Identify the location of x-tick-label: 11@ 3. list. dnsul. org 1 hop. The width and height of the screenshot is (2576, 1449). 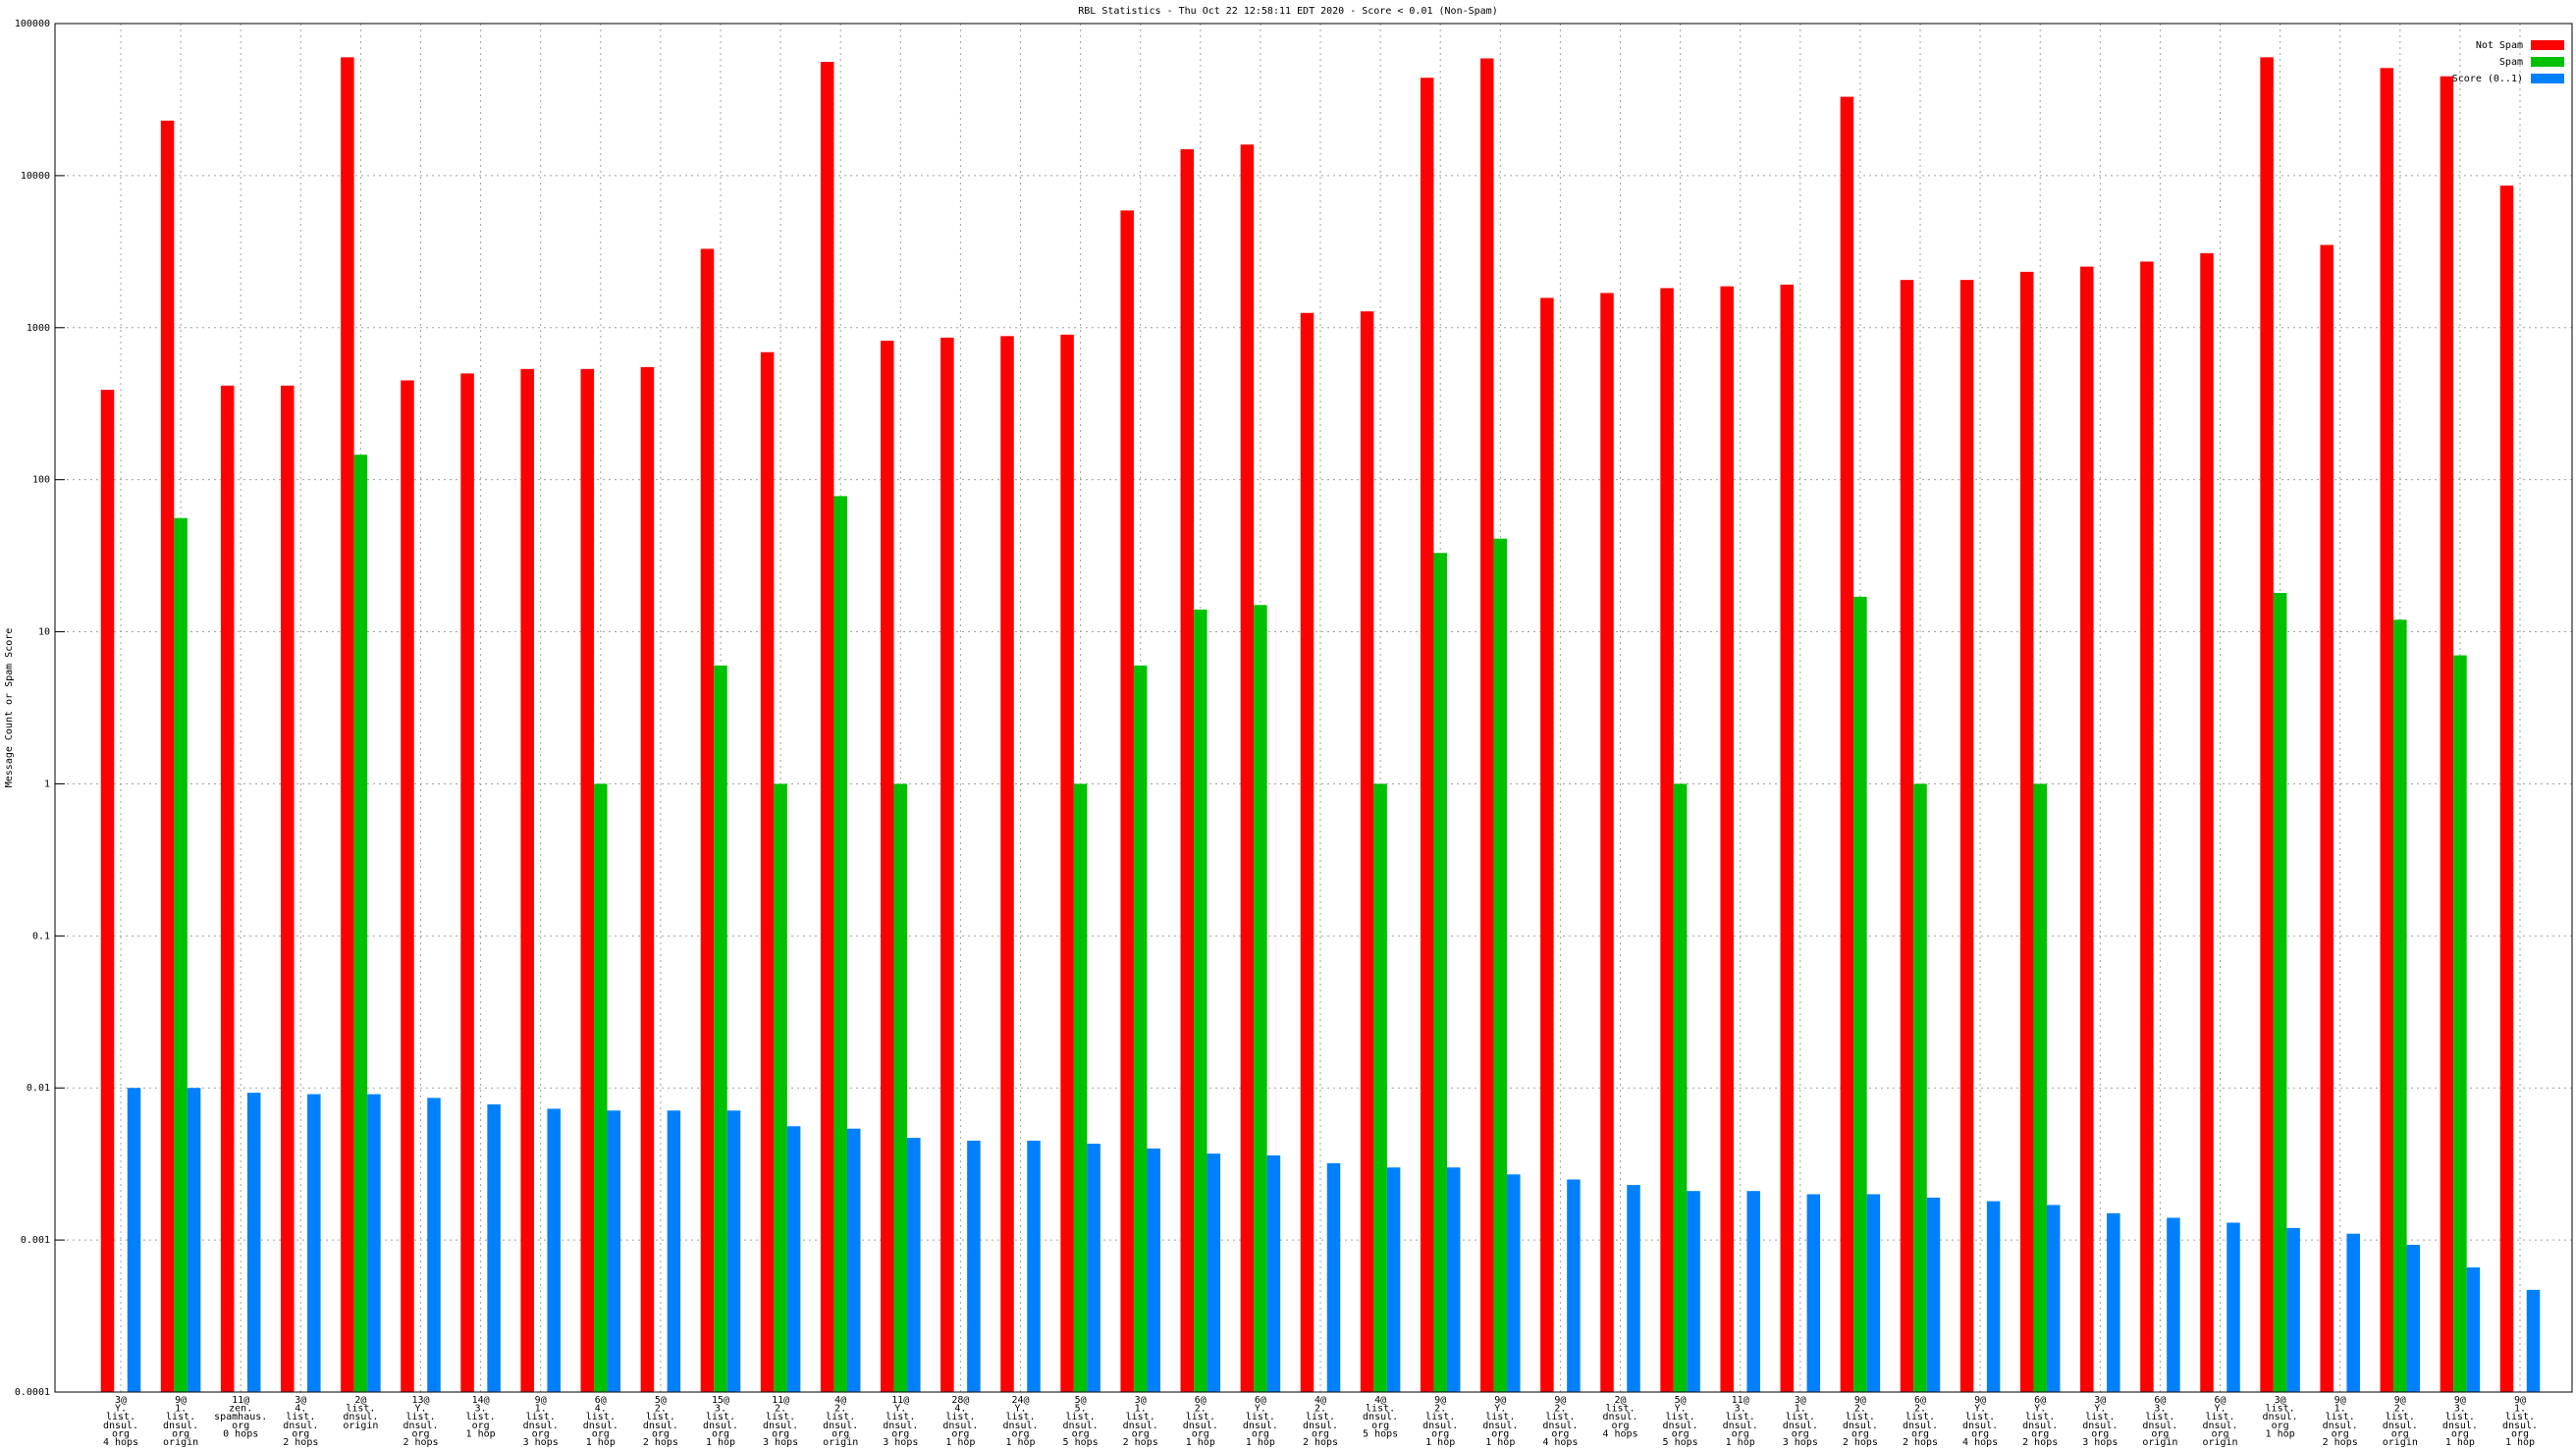
(1740, 1421).